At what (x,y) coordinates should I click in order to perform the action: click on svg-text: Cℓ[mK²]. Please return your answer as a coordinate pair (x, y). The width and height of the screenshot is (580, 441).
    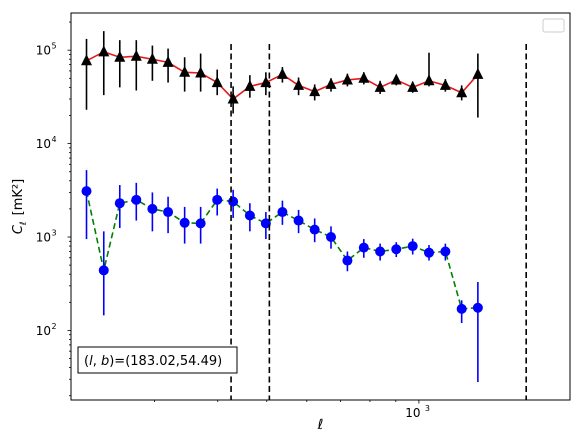
    Looking at the image, I should click on (20, 206).